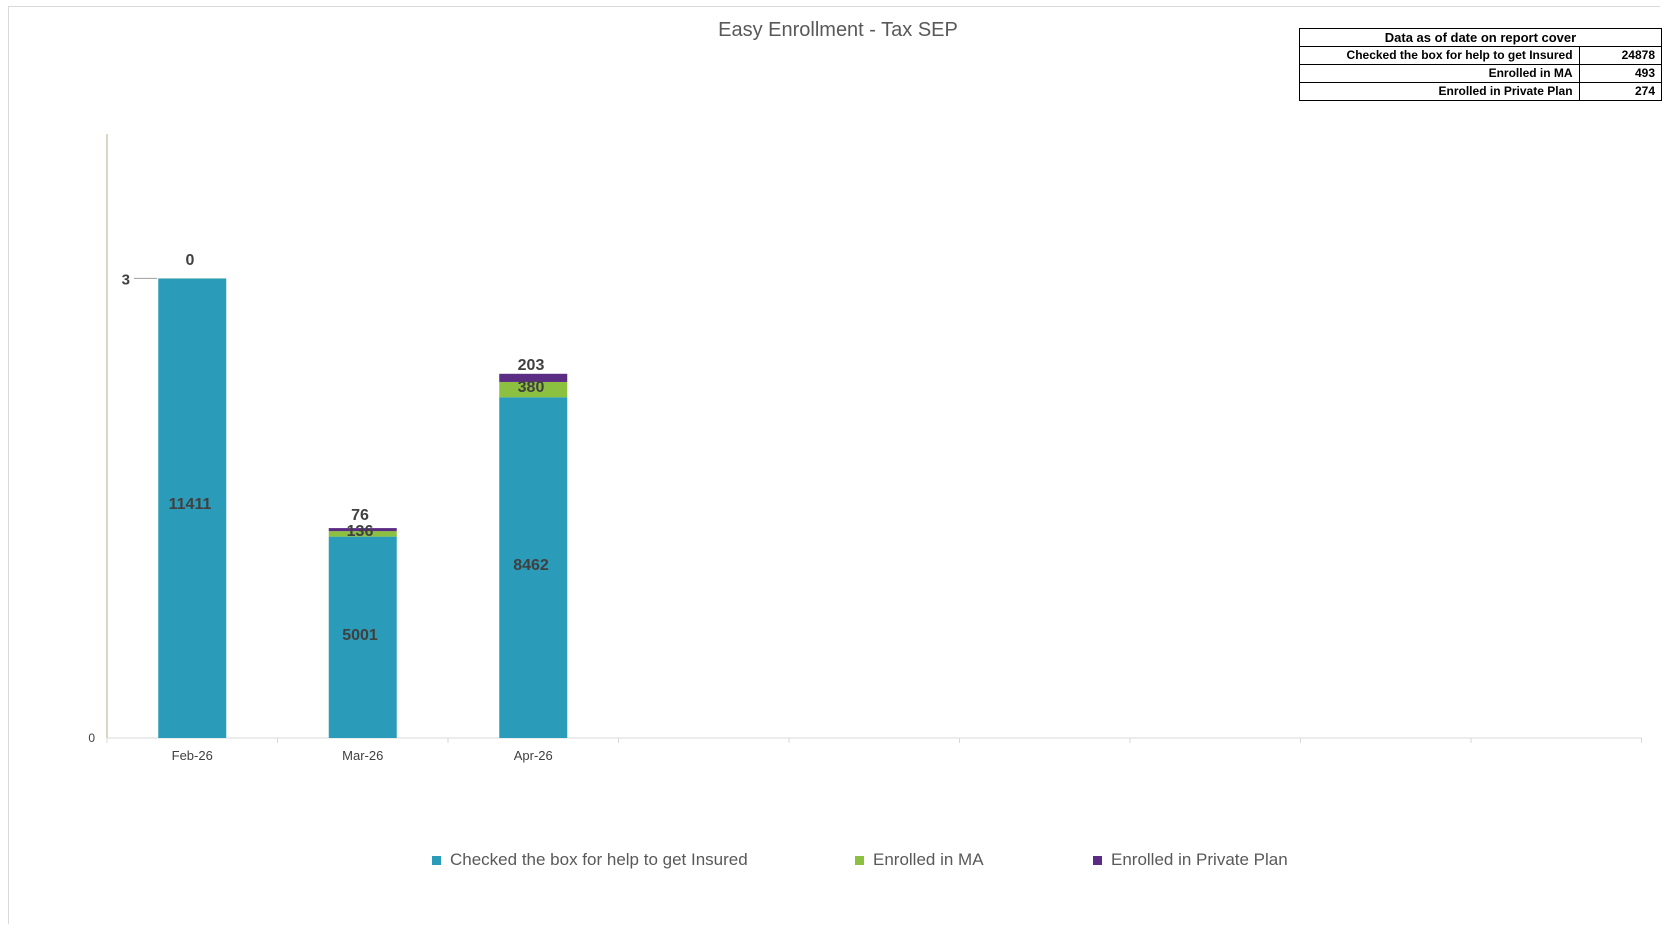  What do you see at coordinates (859, 860) in the screenshot?
I see `legend-swatch-ma` at bounding box center [859, 860].